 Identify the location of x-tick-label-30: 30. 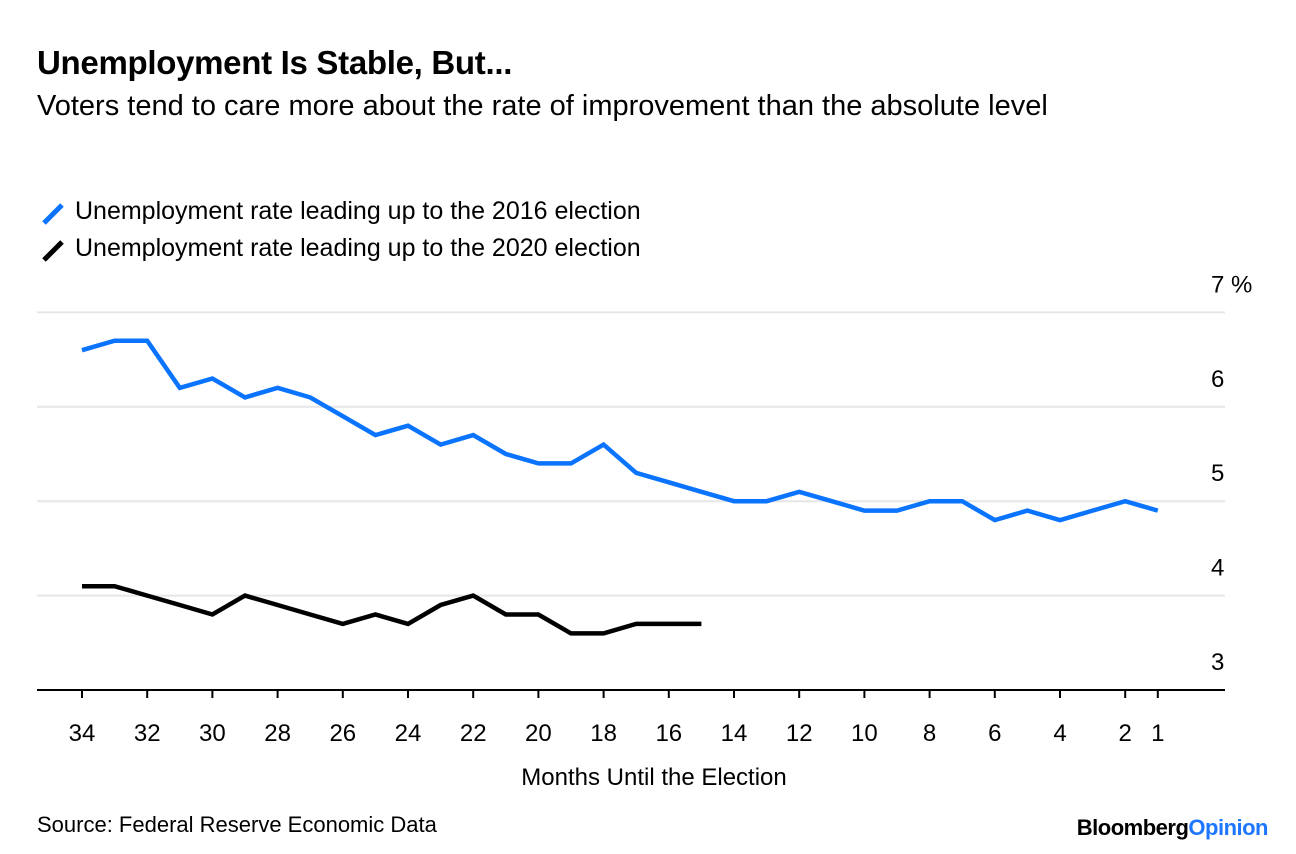
(212, 733).